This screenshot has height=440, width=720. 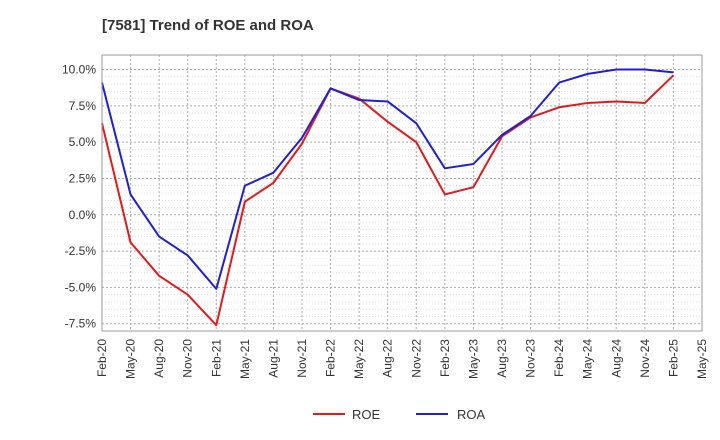 I want to click on legend-label-roe: ROE, so click(x=366, y=414).